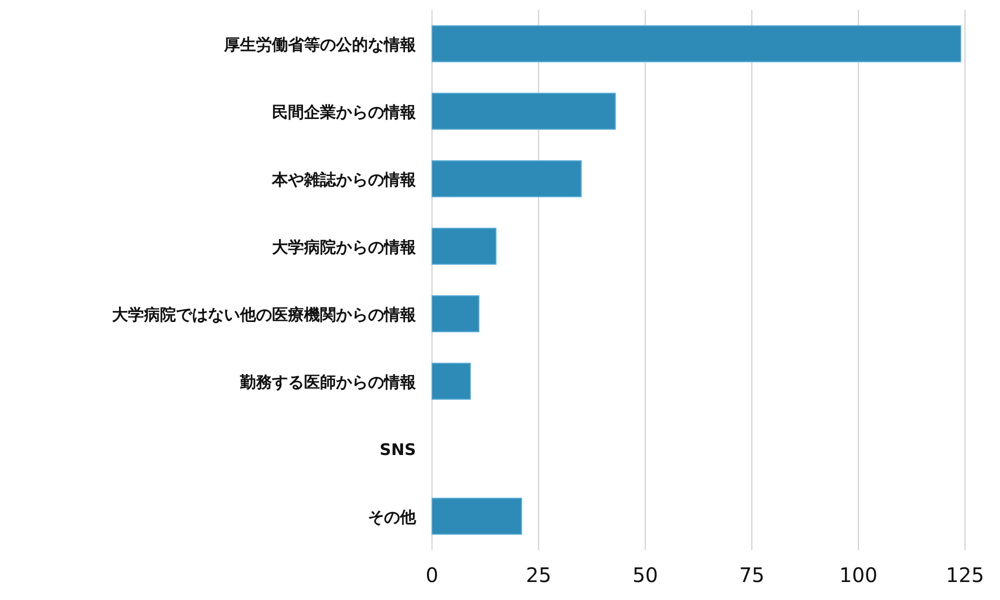 Image resolution: width=1000 pixels, height=600 pixels. What do you see at coordinates (328, 382) in the screenshot?
I see `y-tick-label: 勤務する医師からの情報` at bounding box center [328, 382].